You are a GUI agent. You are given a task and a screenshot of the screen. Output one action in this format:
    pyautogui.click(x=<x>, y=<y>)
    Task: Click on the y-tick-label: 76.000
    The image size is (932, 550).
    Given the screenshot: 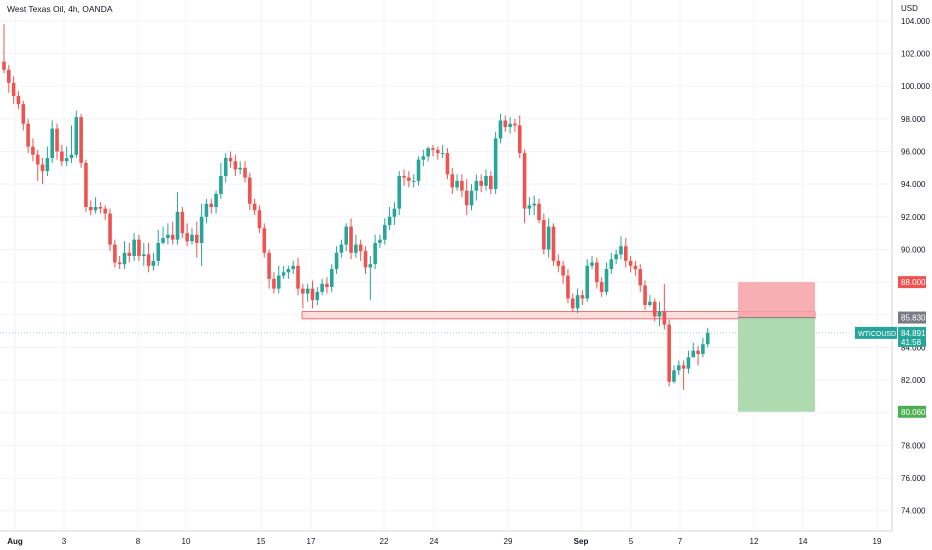 What is the action you would take?
    pyautogui.click(x=913, y=478)
    